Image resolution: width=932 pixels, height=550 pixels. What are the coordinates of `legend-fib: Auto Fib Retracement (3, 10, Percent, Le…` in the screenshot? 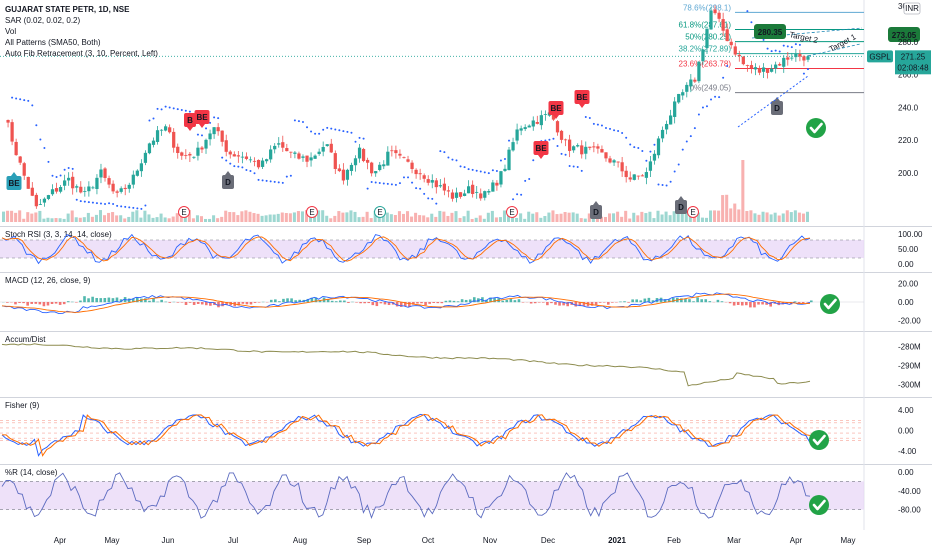 It's located at (81, 53).